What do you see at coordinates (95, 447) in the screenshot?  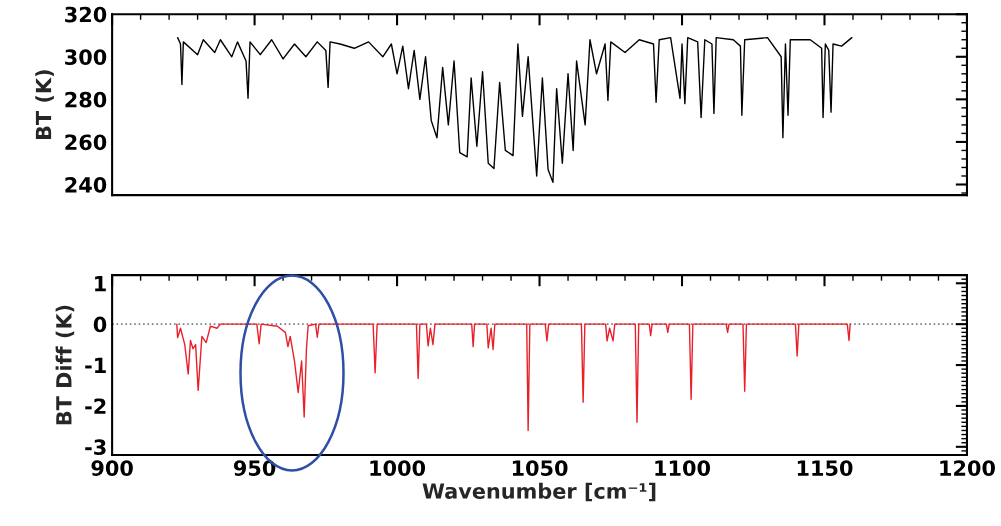 I see `y-tick-label: -3` at bounding box center [95, 447].